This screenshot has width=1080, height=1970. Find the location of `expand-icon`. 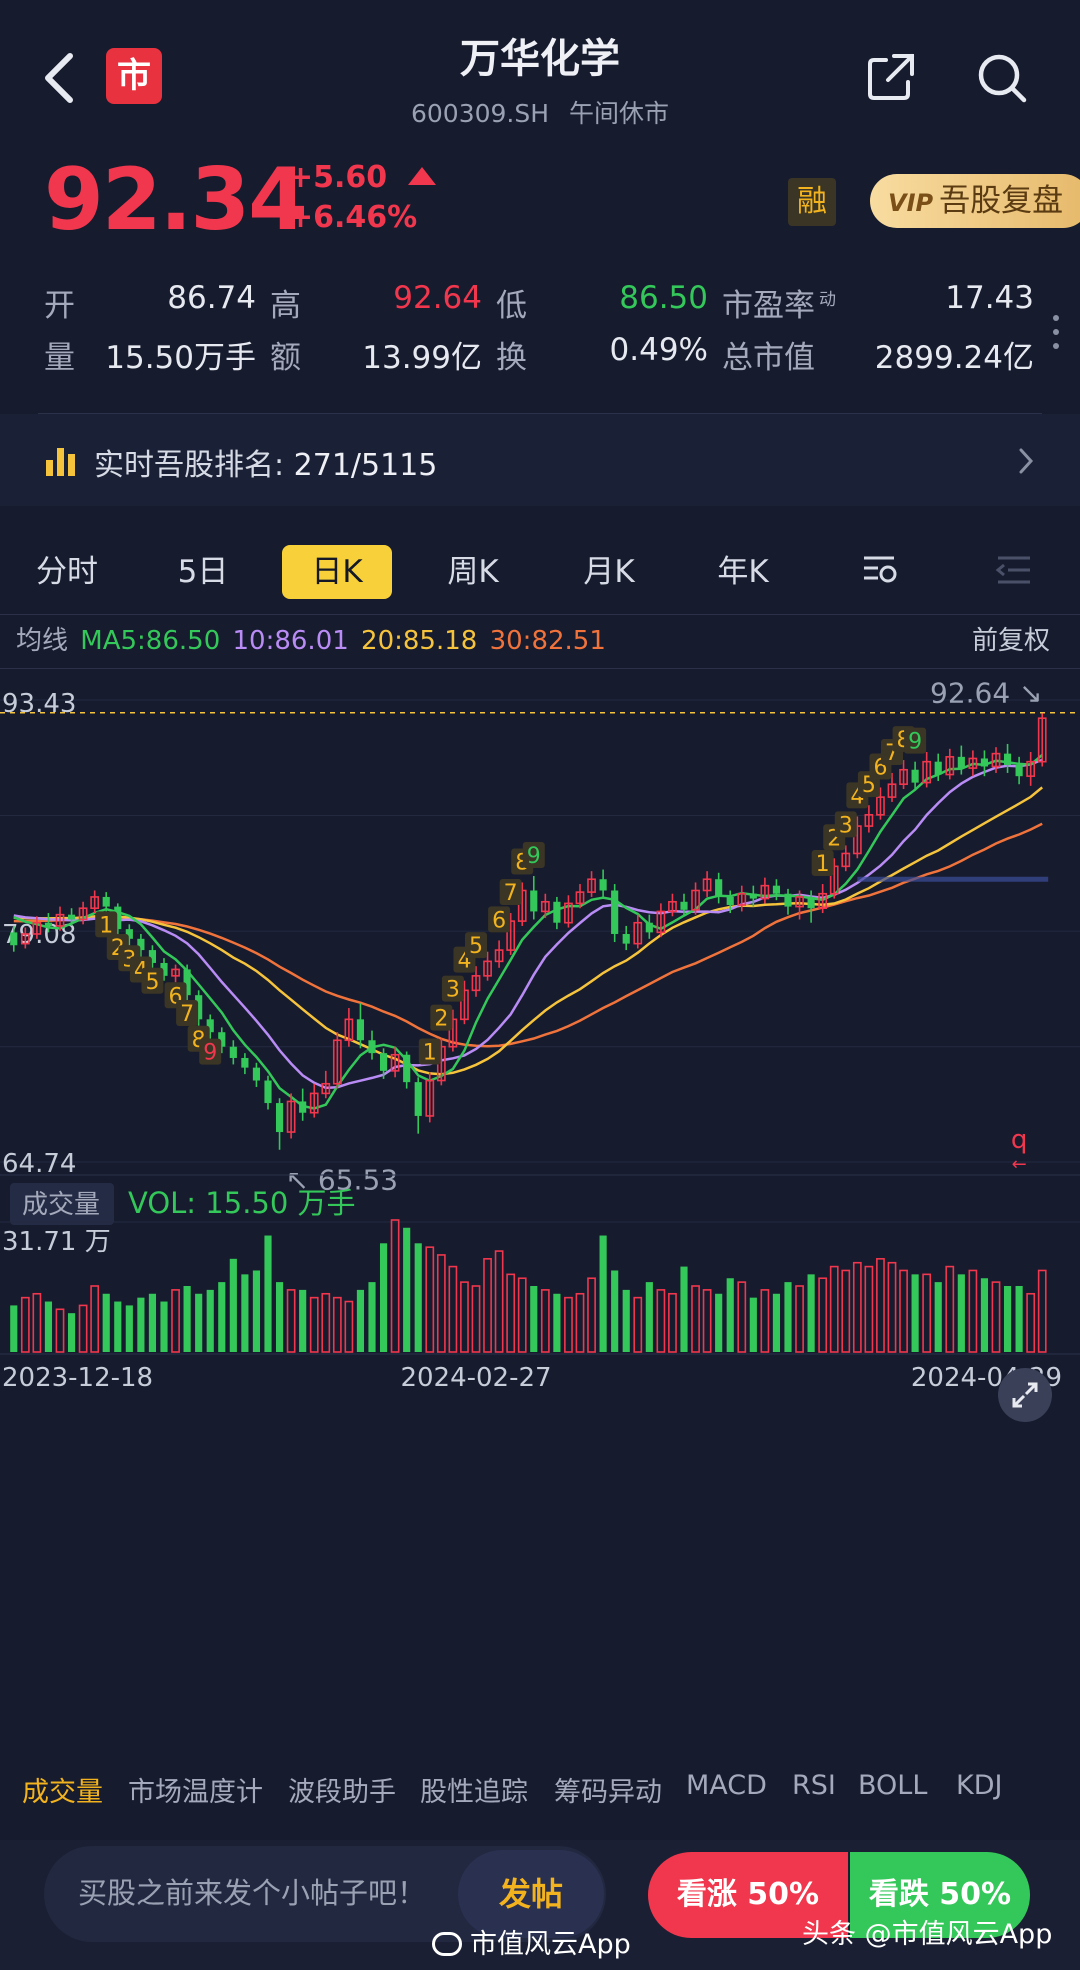

expand-icon is located at coordinates (1025, 1395).